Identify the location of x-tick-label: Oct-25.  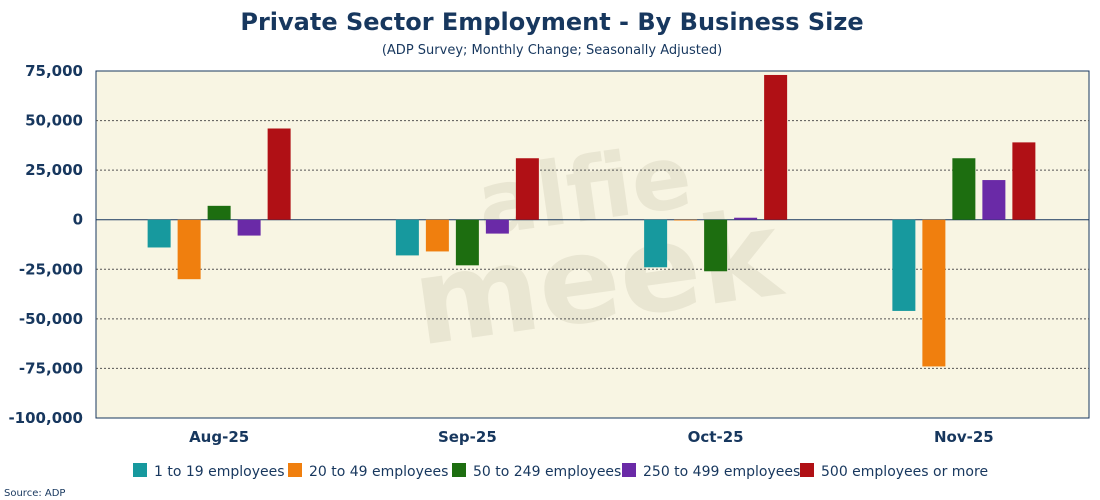
(716, 437).